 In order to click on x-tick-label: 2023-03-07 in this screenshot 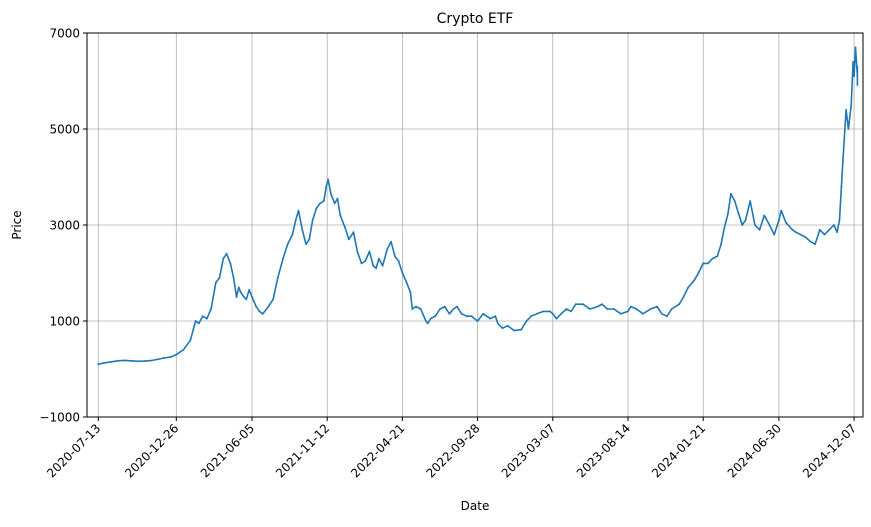, I will do `click(528, 450)`.